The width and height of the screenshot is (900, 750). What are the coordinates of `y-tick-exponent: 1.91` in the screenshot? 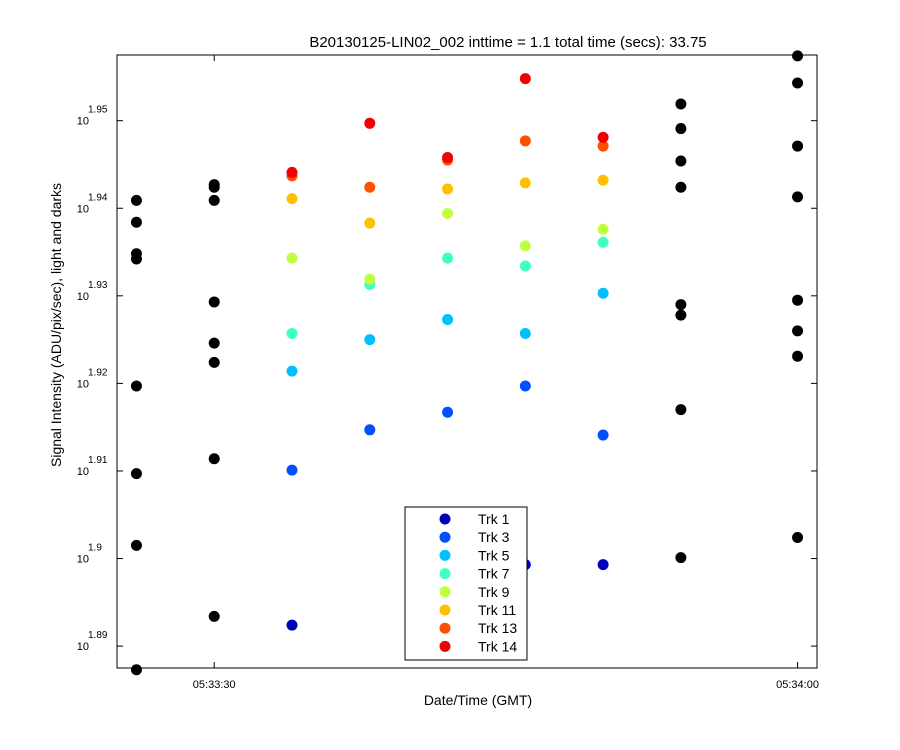 It's located at (98, 460).